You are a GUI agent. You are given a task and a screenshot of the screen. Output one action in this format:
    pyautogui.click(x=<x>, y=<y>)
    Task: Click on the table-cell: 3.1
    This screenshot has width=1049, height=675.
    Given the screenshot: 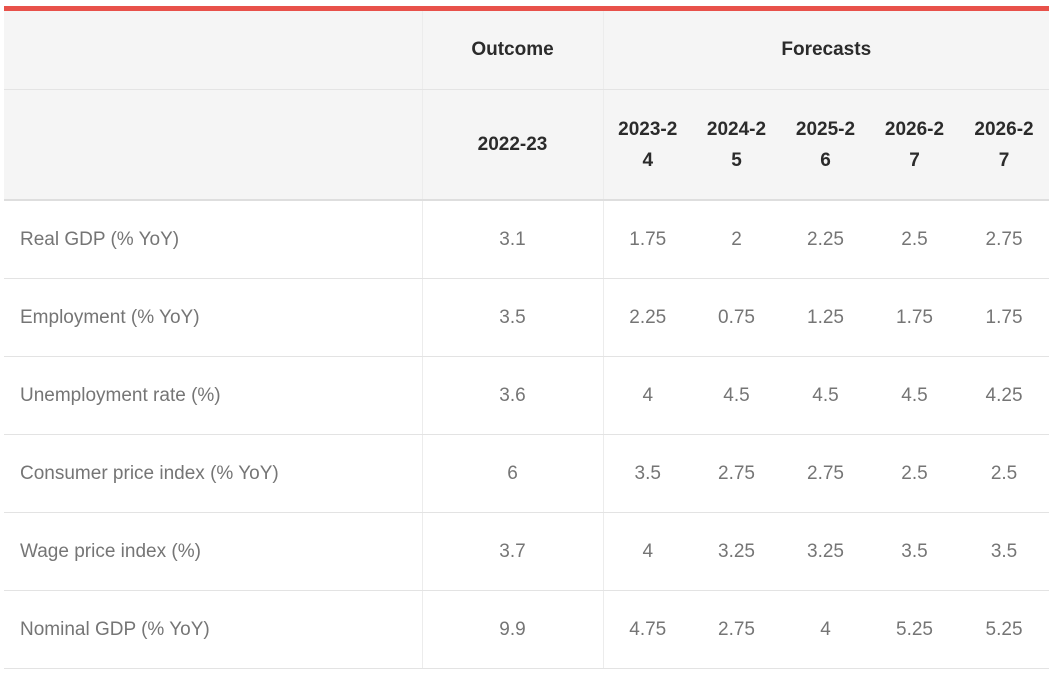 What is the action you would take?
    pyautogui.click(x=512, y=239)
    